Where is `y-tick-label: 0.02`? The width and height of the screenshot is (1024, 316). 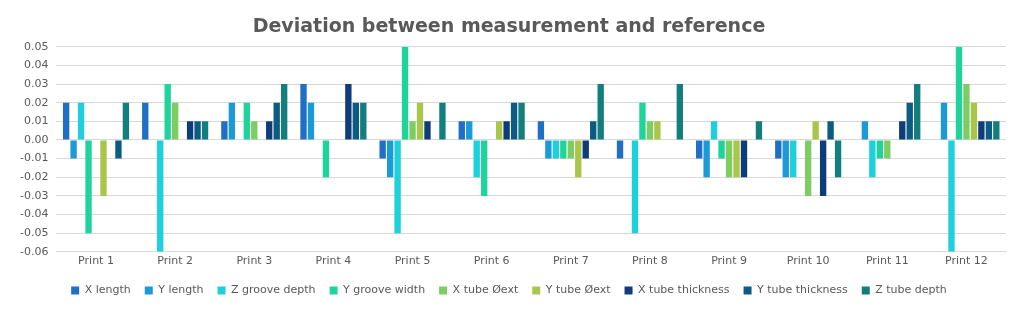 y-tick-label: 0.02 is located at coordinates (36, 102).